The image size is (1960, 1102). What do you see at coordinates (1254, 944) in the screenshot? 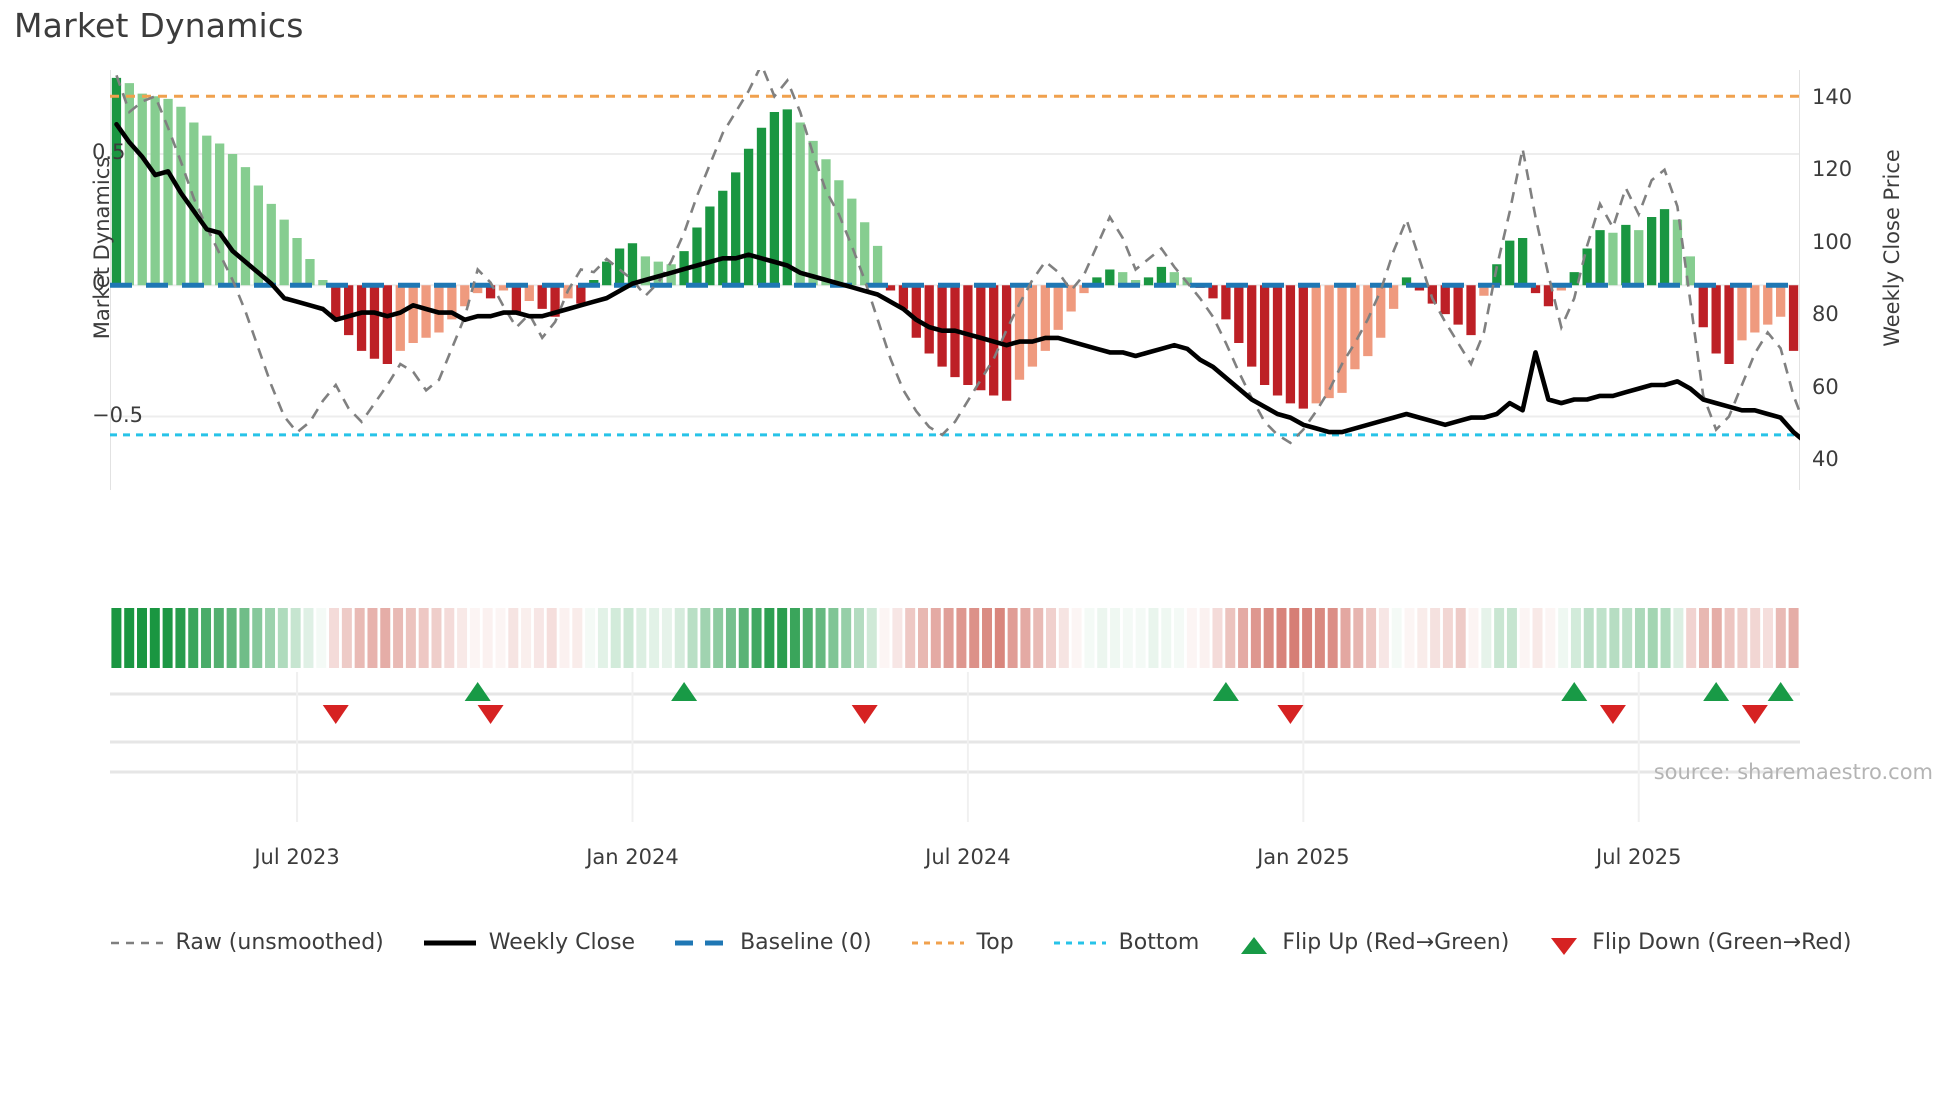
I see `legend-triangle-up-icon` at bounding box center [1254, 944].